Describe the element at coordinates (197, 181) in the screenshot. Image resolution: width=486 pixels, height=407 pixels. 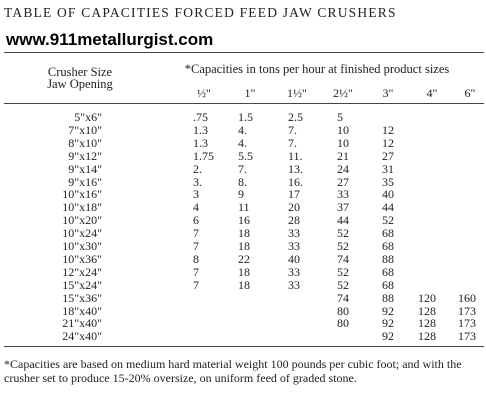
I see `cell: 3.` at that location.